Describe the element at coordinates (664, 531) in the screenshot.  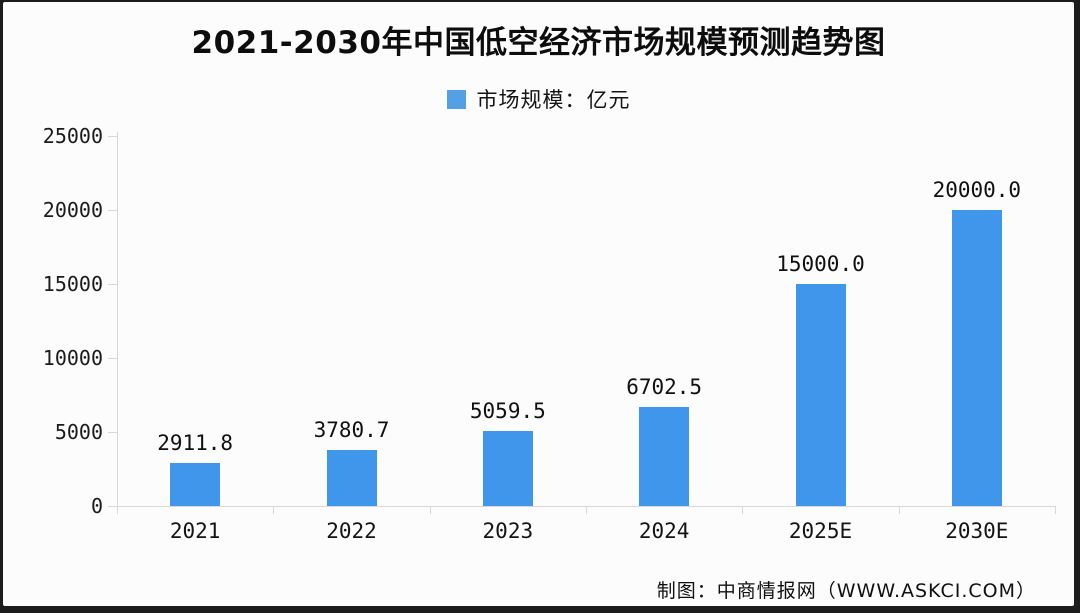
I see `x-axis-category-label: 2024` at that location.